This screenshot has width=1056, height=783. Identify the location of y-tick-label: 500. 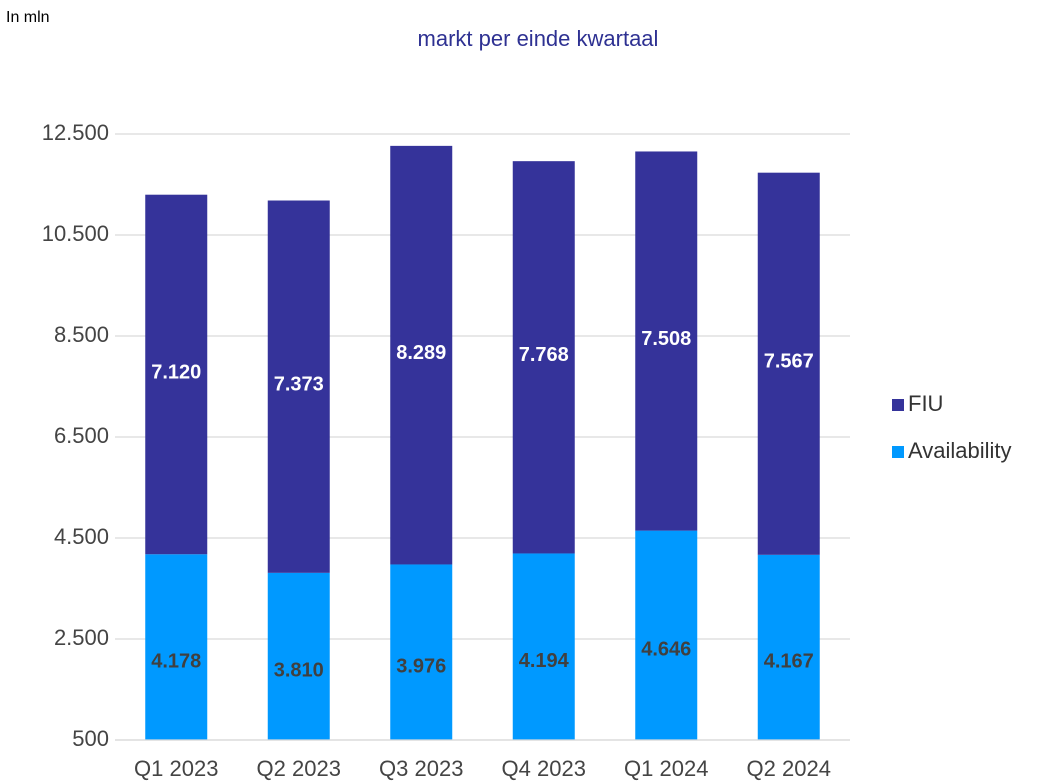
(90, 738).